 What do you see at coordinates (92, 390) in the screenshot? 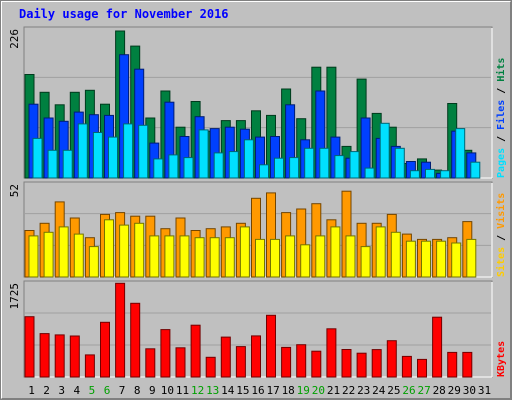
I see `day-label-5: 5` at bounding box center [92, 390].